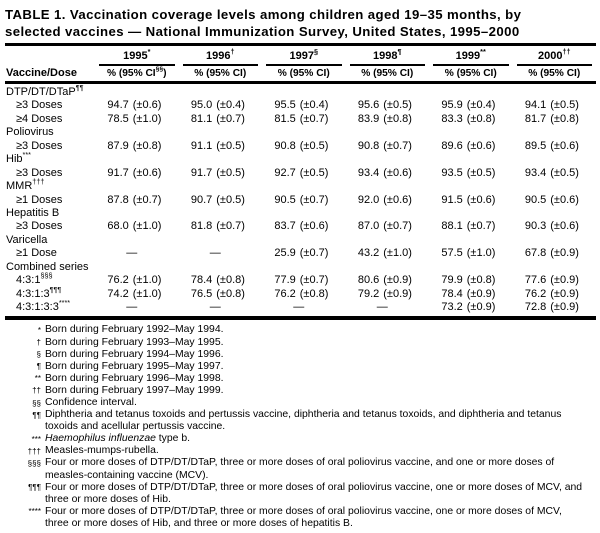  Describe the element at coordinates (452, 307) in the screenshot. I see `coverage-pct: 73.2` at that location.